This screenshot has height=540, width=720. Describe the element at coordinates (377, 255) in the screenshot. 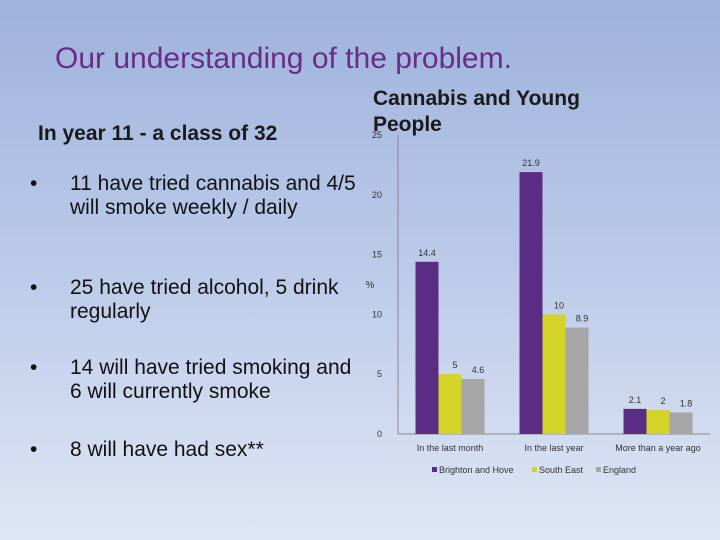

I see `y-tick-label: 15` at that location.